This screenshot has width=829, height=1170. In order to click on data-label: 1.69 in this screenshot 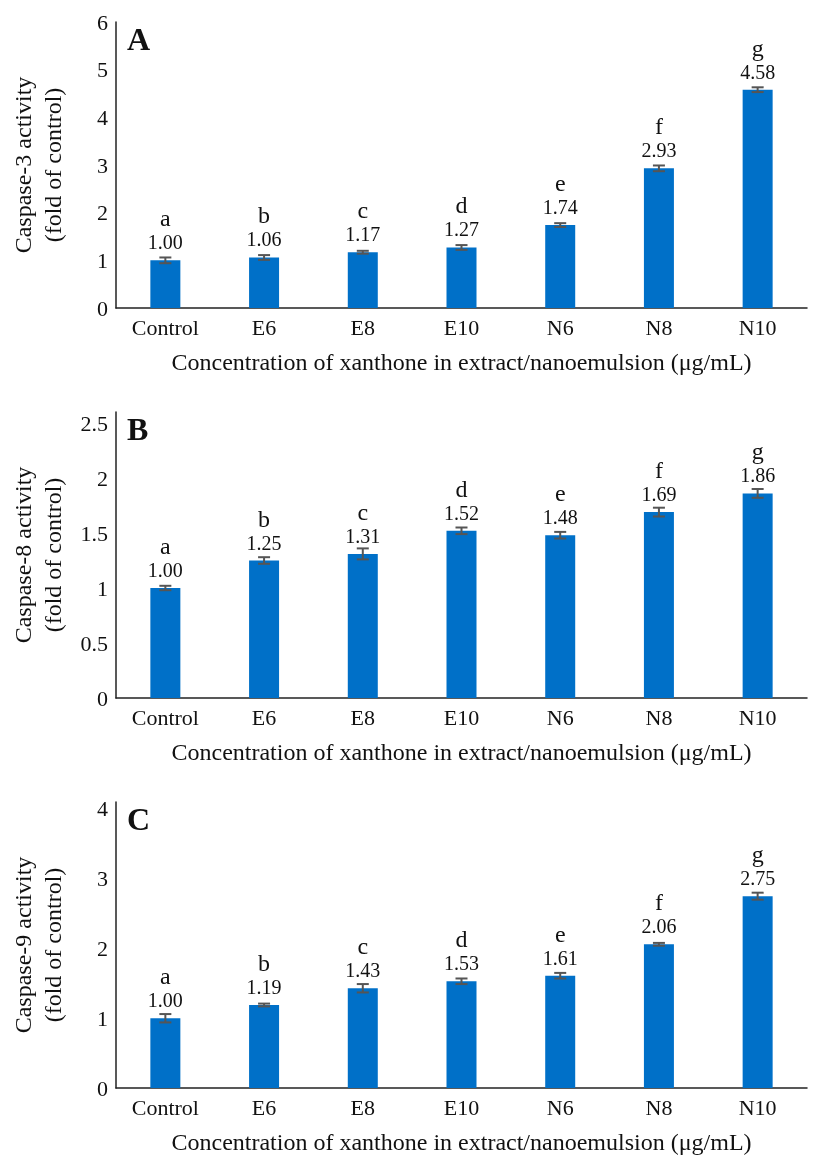, I will do `click(659, 494)`.